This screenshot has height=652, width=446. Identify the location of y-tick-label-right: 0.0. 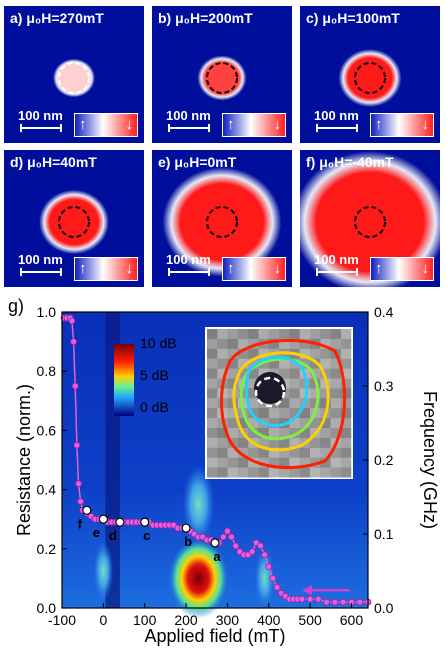
(384, 608).